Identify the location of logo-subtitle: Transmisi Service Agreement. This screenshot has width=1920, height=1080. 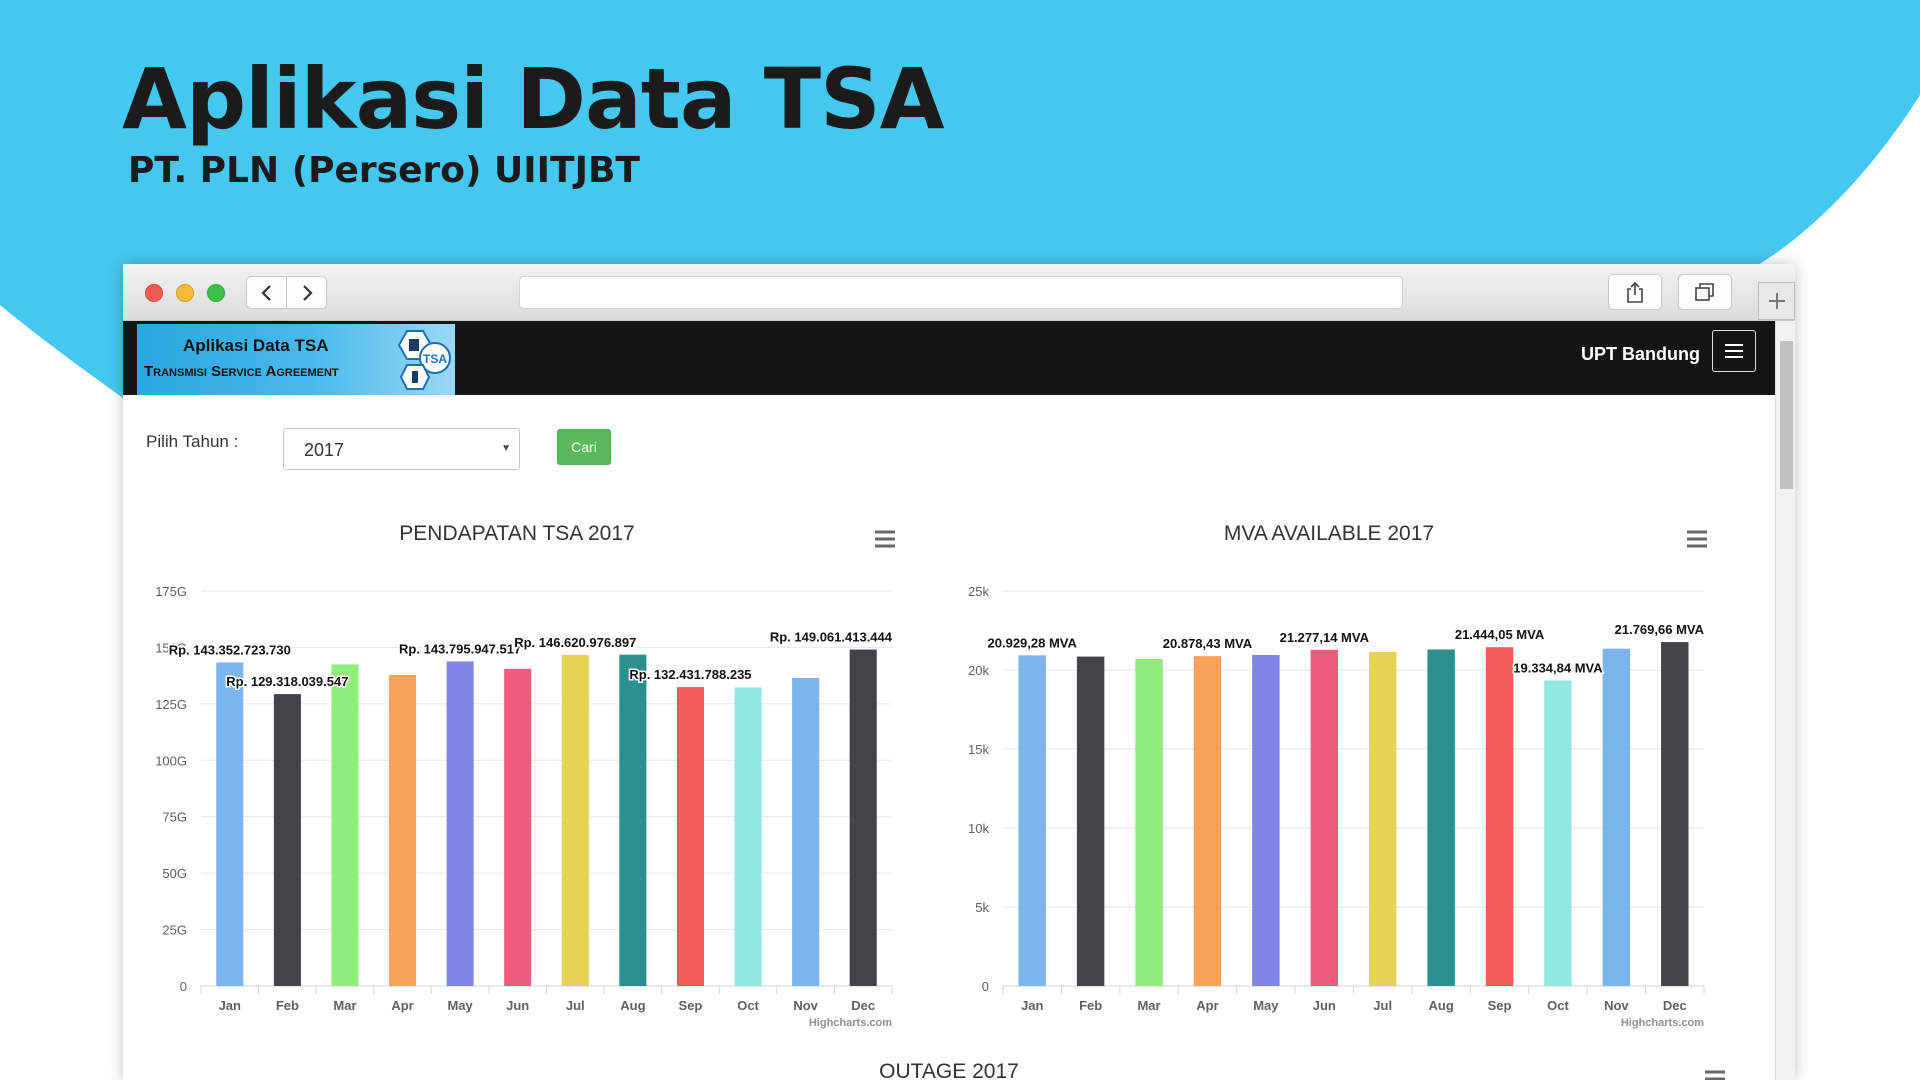
(241, 371).